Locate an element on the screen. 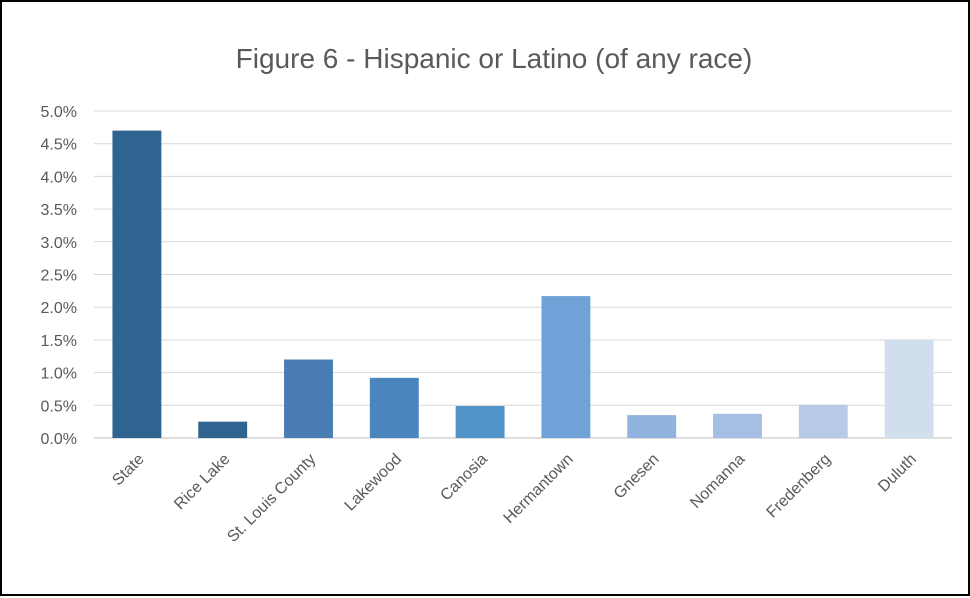 This screenshot has height=598, width=970. y-tick-label: 3.5% is located at coordinates (59, 210).